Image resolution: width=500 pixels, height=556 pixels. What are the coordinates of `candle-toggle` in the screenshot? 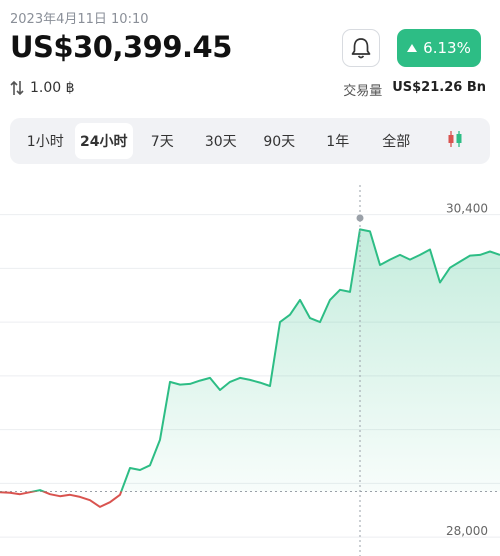 It's located at (455, 141).